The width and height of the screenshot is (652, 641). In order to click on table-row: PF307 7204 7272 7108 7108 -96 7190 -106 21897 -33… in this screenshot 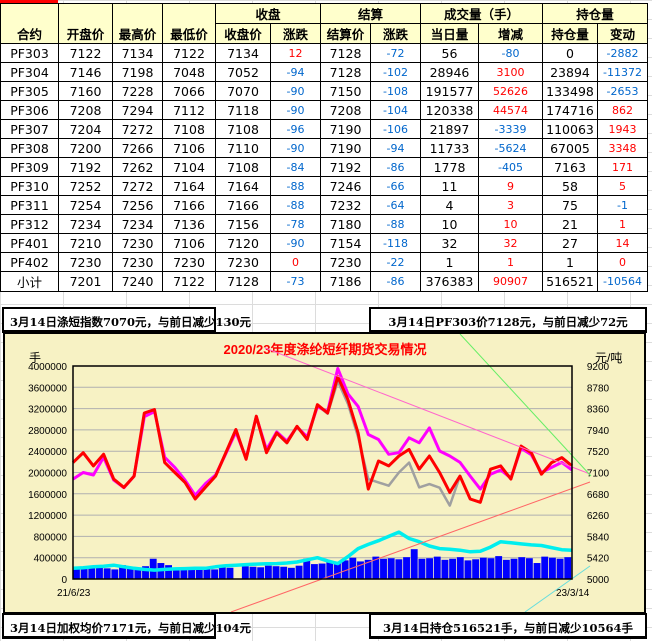, I will do `click(324, 129)`.